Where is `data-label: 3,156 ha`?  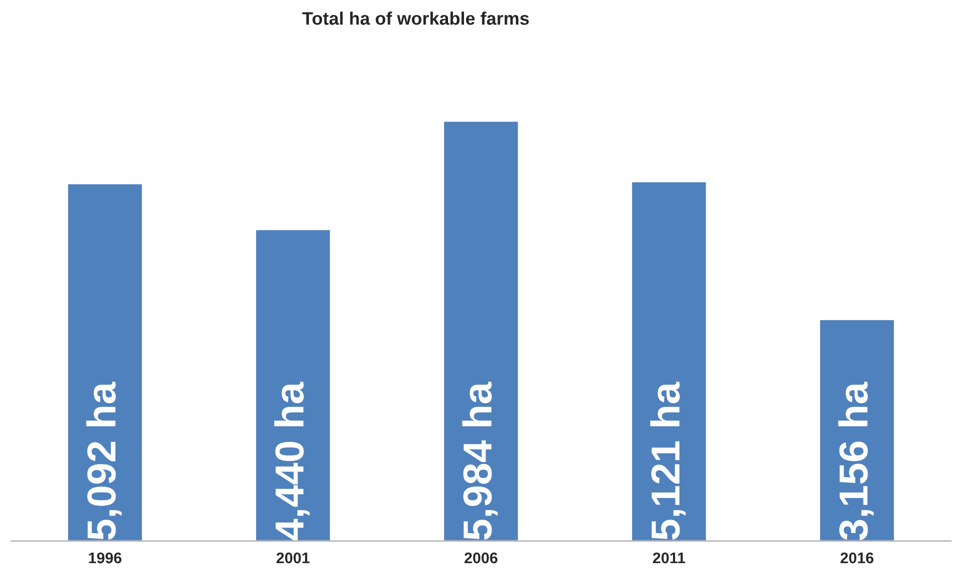
data-label: 3,156 ha is located at coordinates (856, 461).